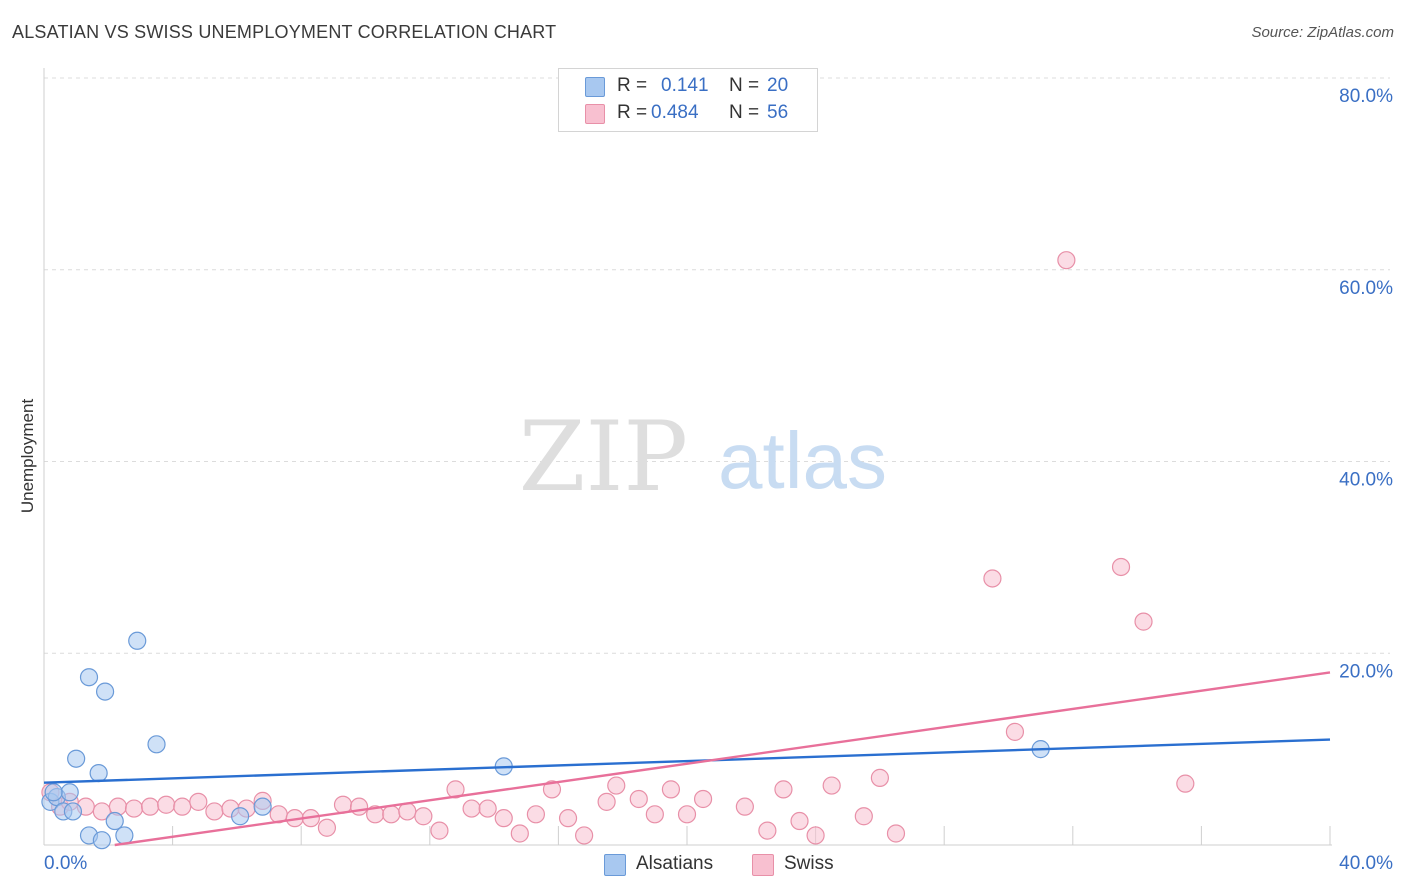 The height and width of the screenshot is (892, 1406). I want to click on legend-swatch-swiss, so click(595, 114).